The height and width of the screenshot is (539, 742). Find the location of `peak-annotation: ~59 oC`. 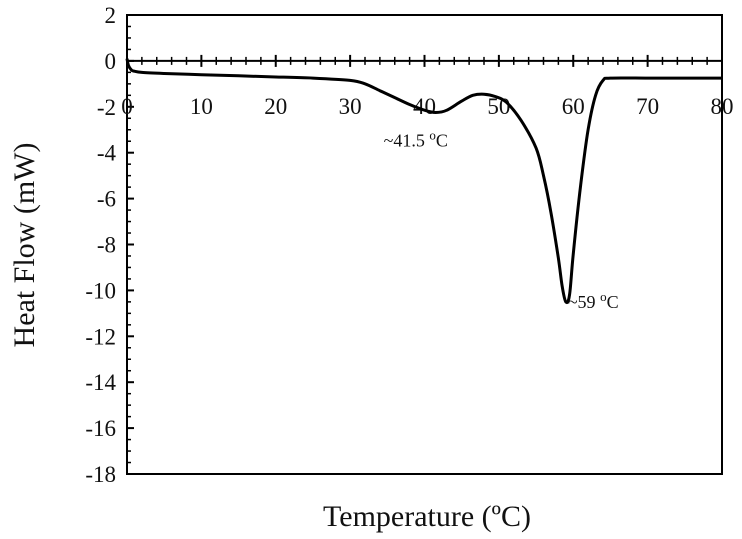

peak-annotation: ~59 oC is located at coordinates (593, 300).